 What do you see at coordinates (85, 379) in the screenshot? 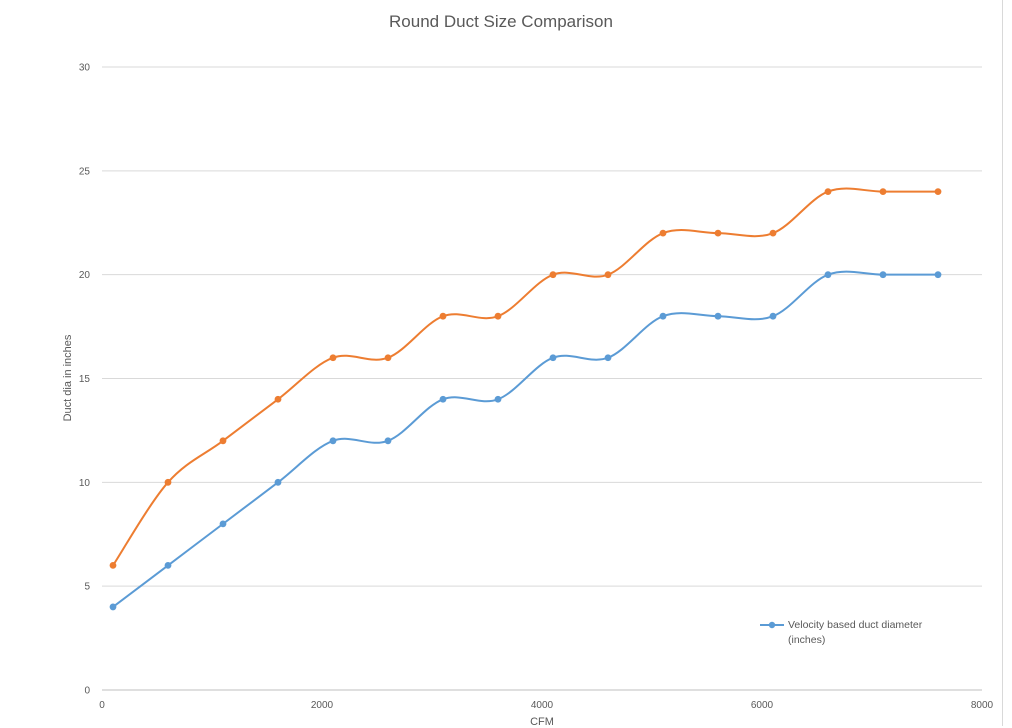
I see `y-tick-label: 15` at bounding box center [85, 379].